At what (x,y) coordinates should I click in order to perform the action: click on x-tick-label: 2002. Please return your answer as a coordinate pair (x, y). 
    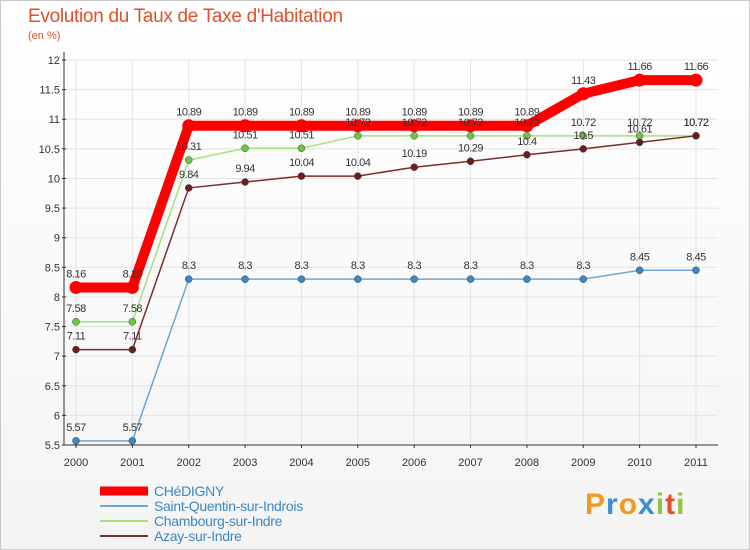
    Looking at the image, I should click on (188, 463).